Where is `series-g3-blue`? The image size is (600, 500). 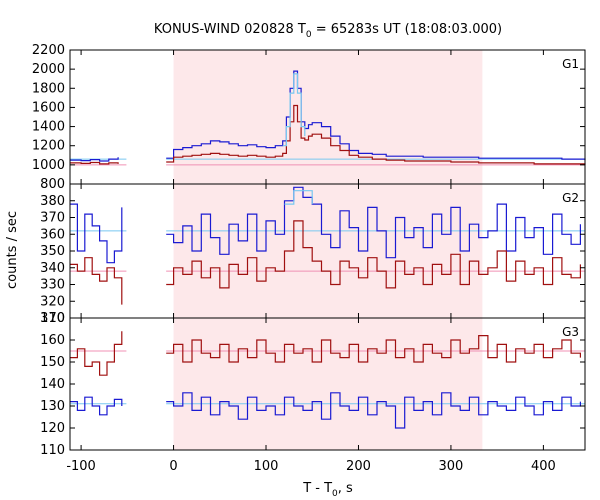 series-g3-blue is located at coordinates (373, 410).